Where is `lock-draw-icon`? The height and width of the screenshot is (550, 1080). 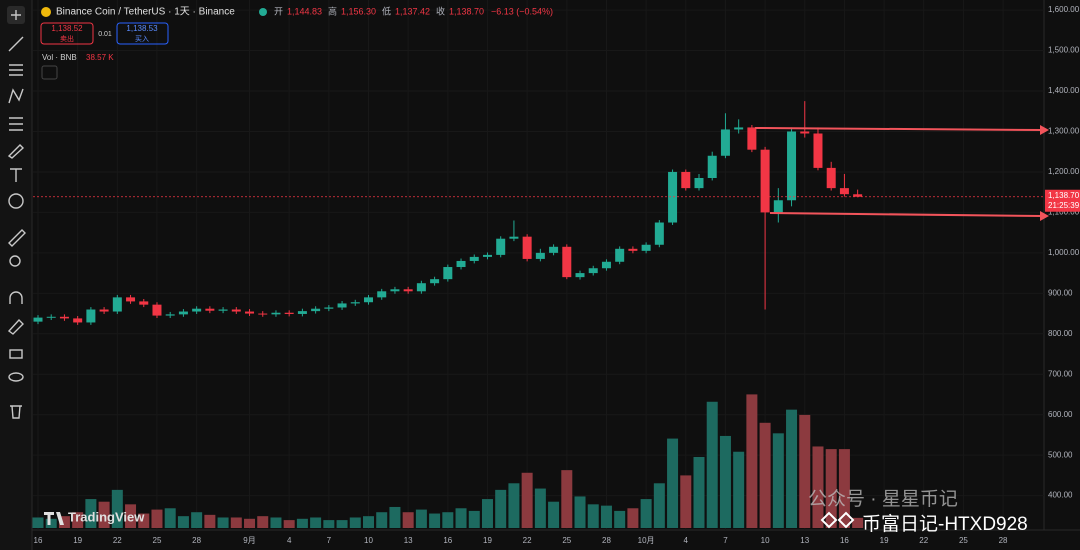 lock-draw-icon is located at coordinates (15, 326).